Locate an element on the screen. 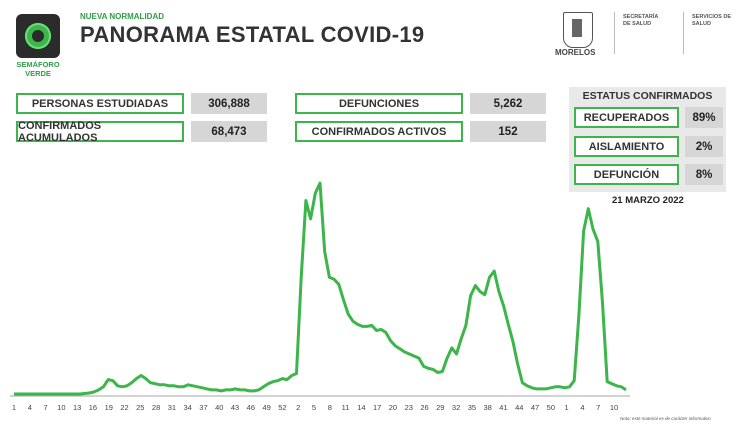 The image size is (738, 424). morelos-logo-icon is located at coordinates (578, 30).